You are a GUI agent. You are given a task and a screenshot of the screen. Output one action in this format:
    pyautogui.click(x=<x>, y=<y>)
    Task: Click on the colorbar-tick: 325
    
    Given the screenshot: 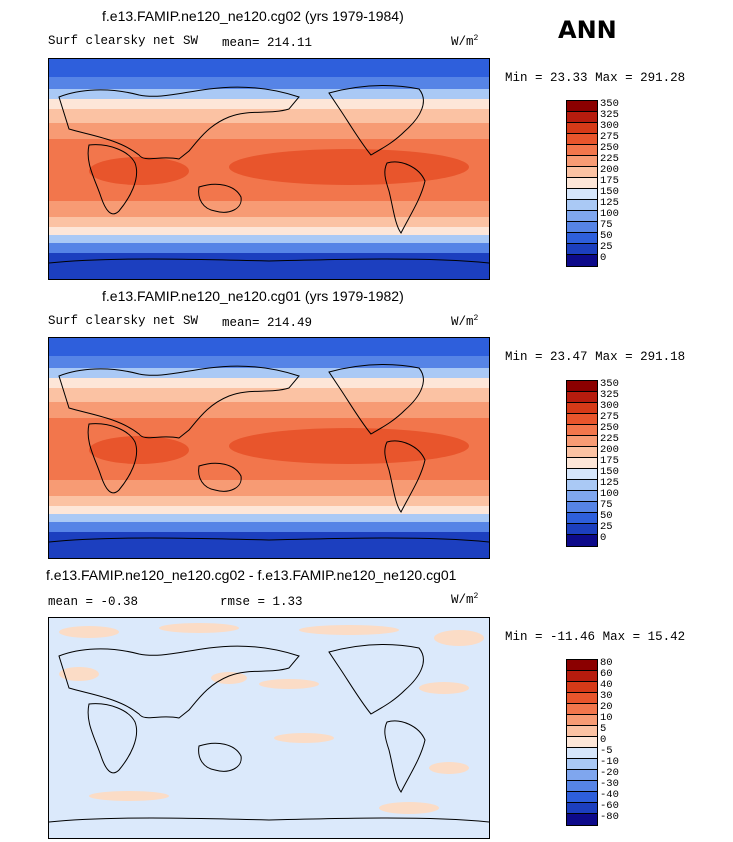 What is the action you would take?
    pyautogui.click(x=609, y=395)
    